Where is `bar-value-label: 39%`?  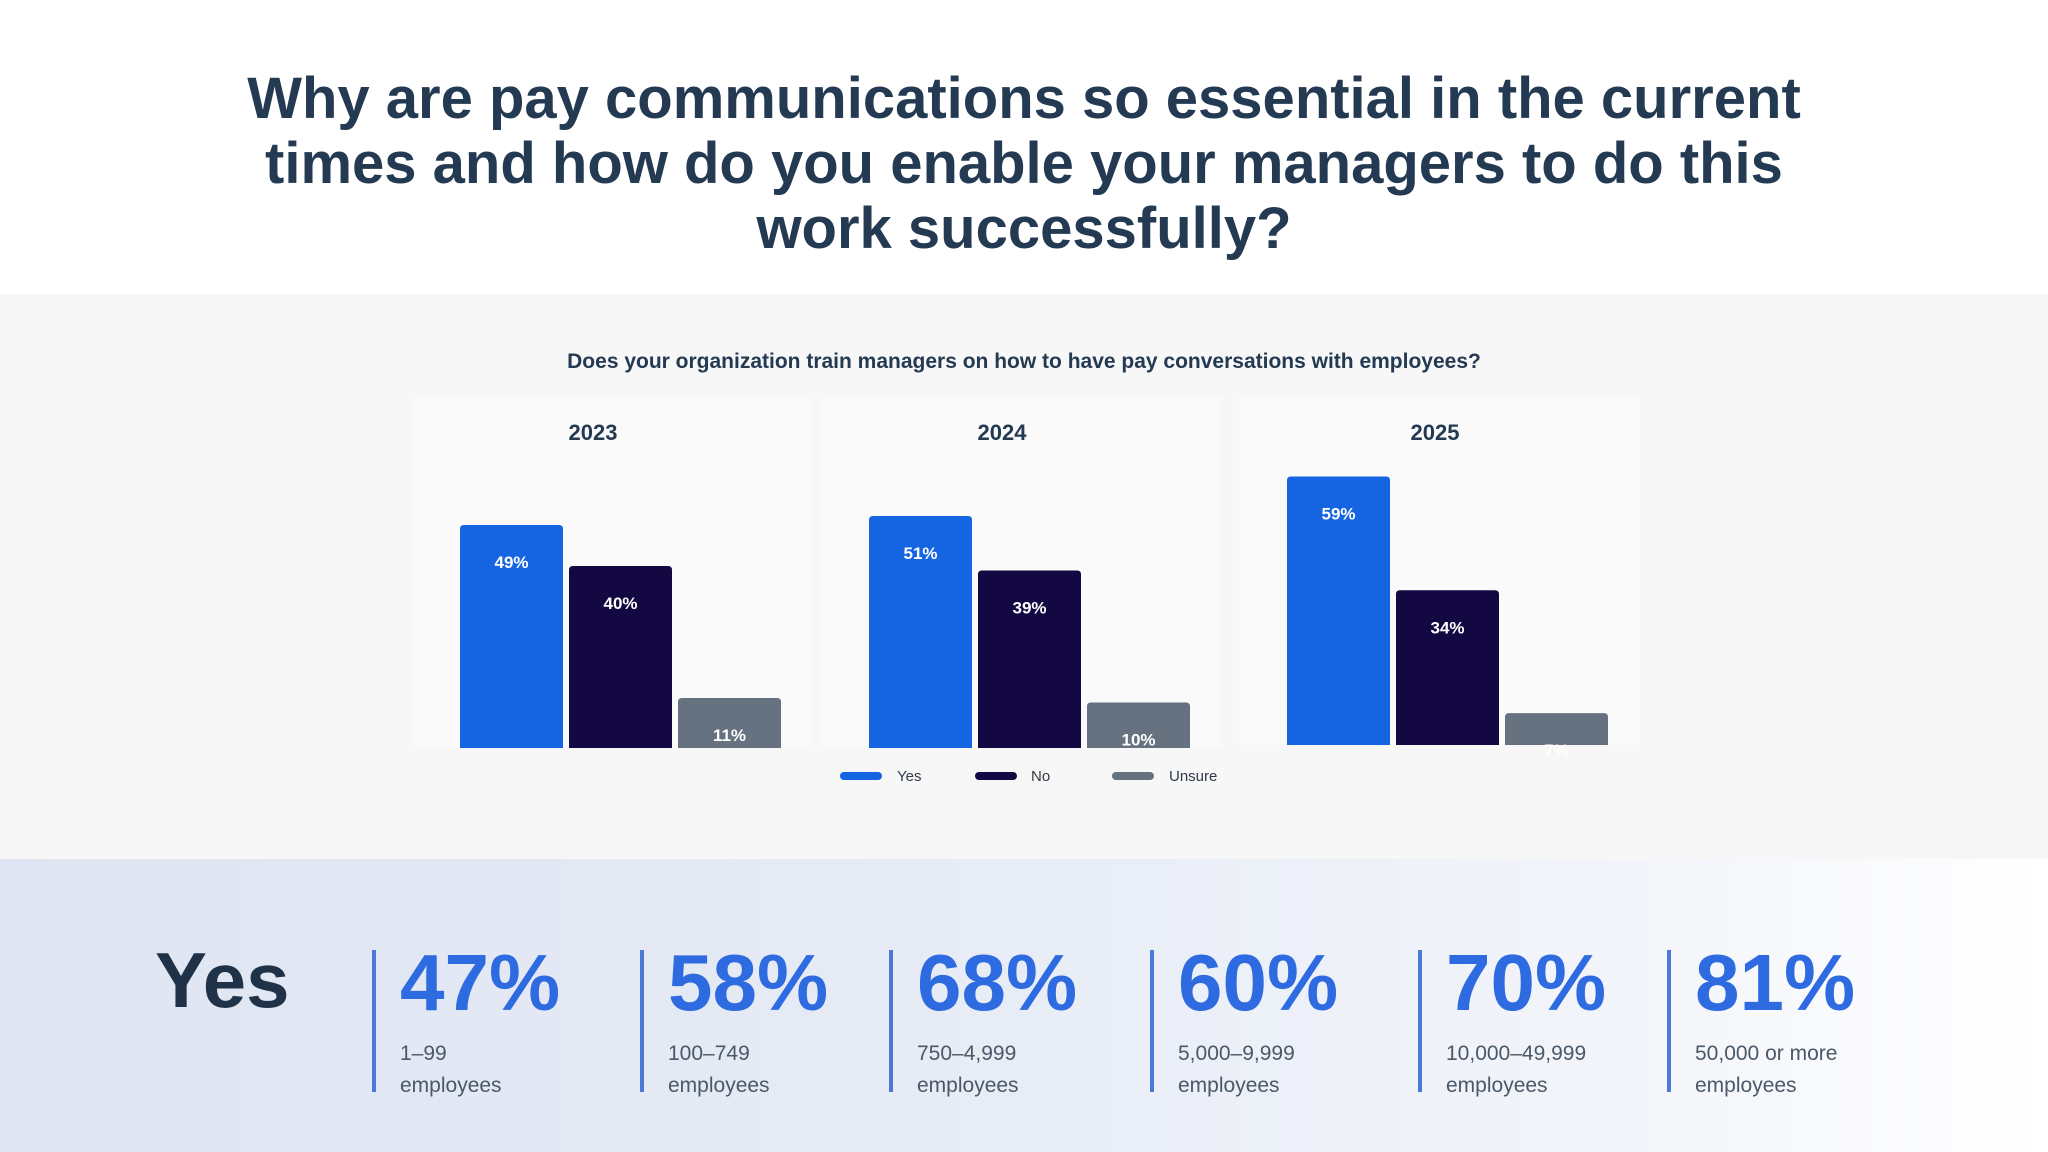
bar-value-label: 39% is located at coordinates (1029, 608).